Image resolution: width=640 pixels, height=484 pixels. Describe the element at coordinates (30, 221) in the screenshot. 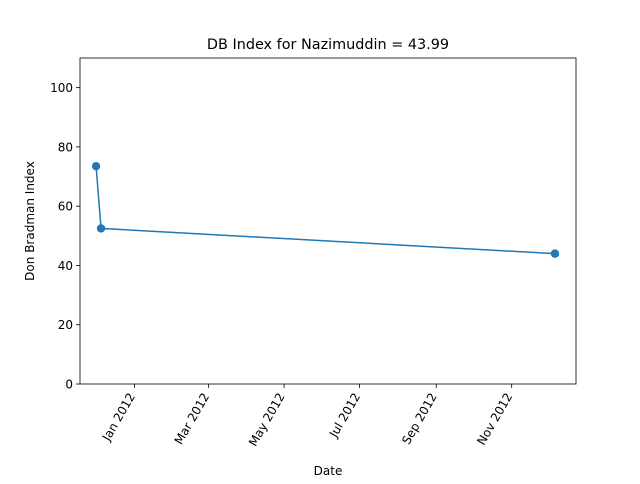

I see `y-axis-label: Don Bradman Index` at that location.